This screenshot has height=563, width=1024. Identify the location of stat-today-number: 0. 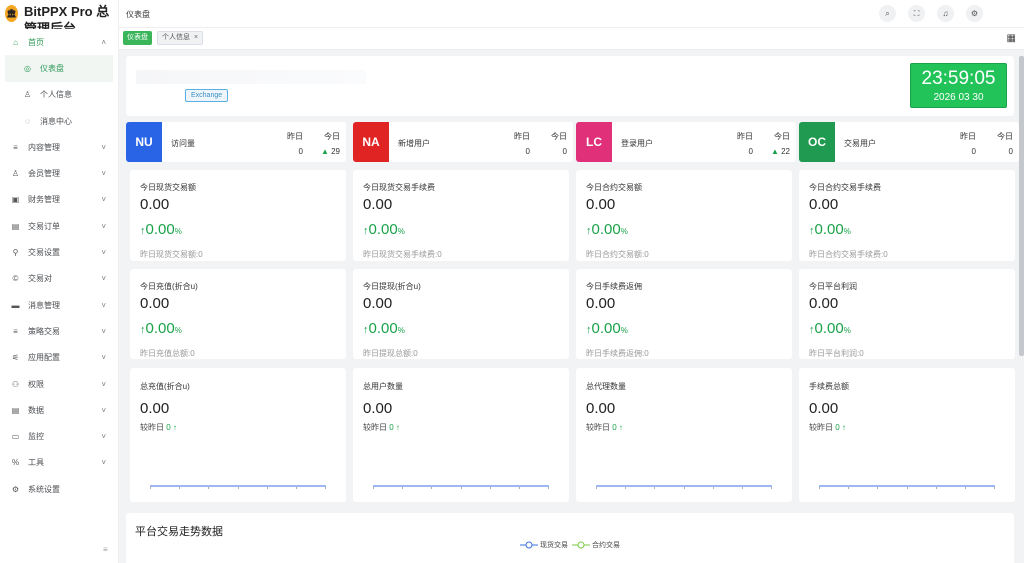
(564, 151).